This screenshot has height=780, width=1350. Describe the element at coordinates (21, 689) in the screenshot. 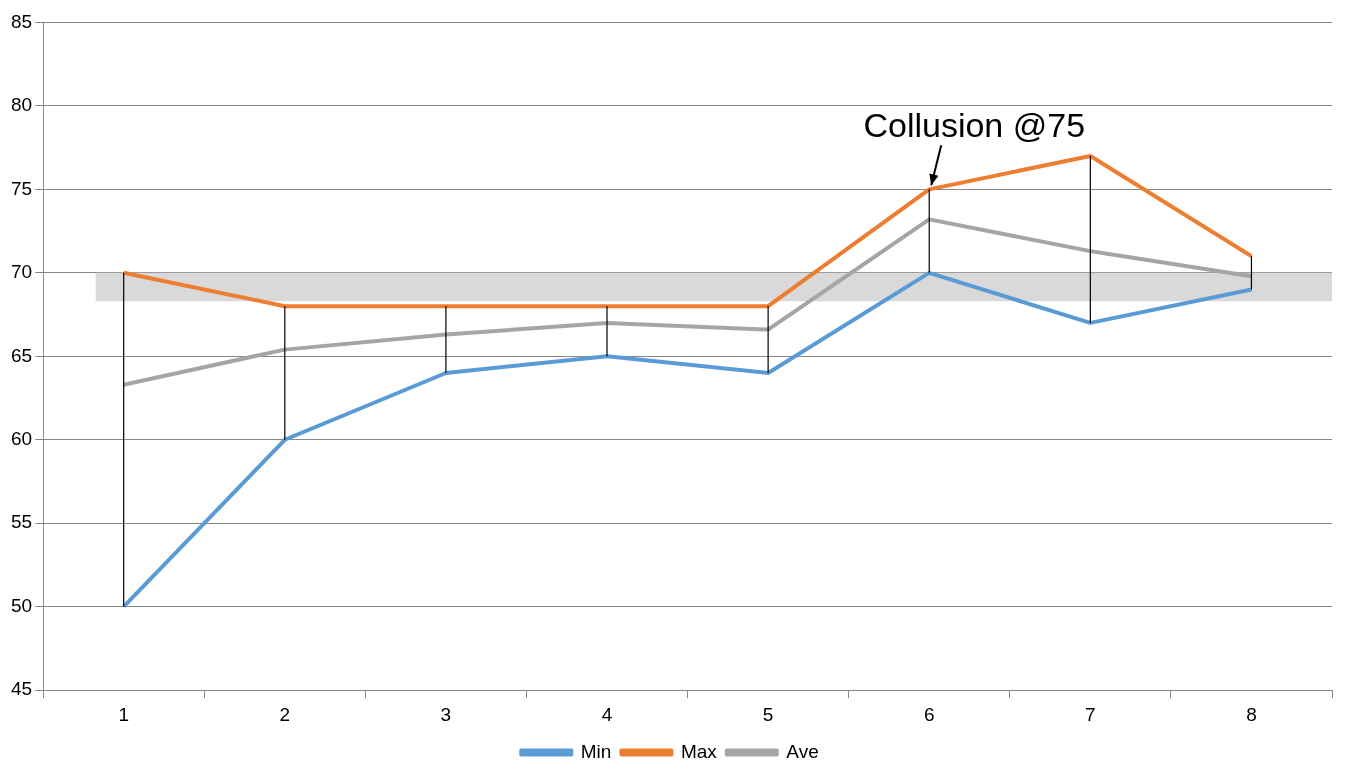

I see `y-tick-label: 45` at that location.